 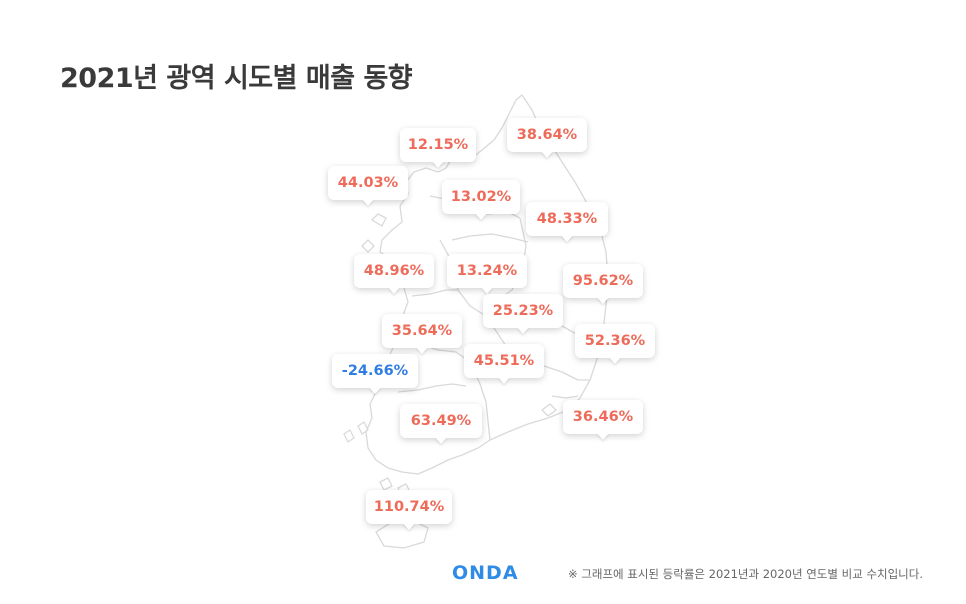 I want to click on chart-title: 2021년 광역 시도별 매출 동향, so click(x=236, y=78).